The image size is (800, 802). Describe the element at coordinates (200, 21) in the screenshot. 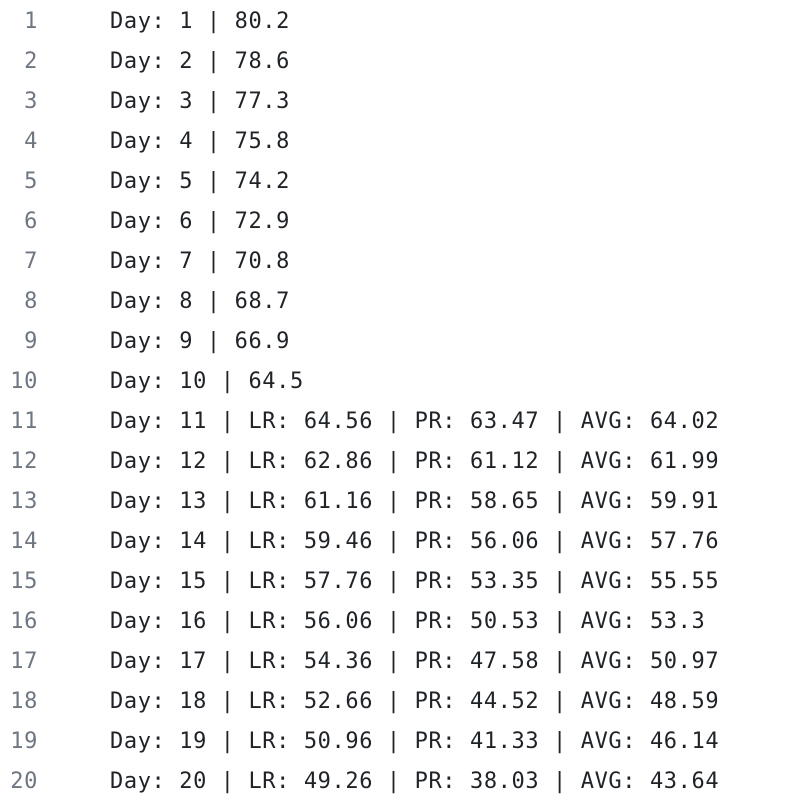

I see `line-text: Day: 1 | 80.2` at that location.